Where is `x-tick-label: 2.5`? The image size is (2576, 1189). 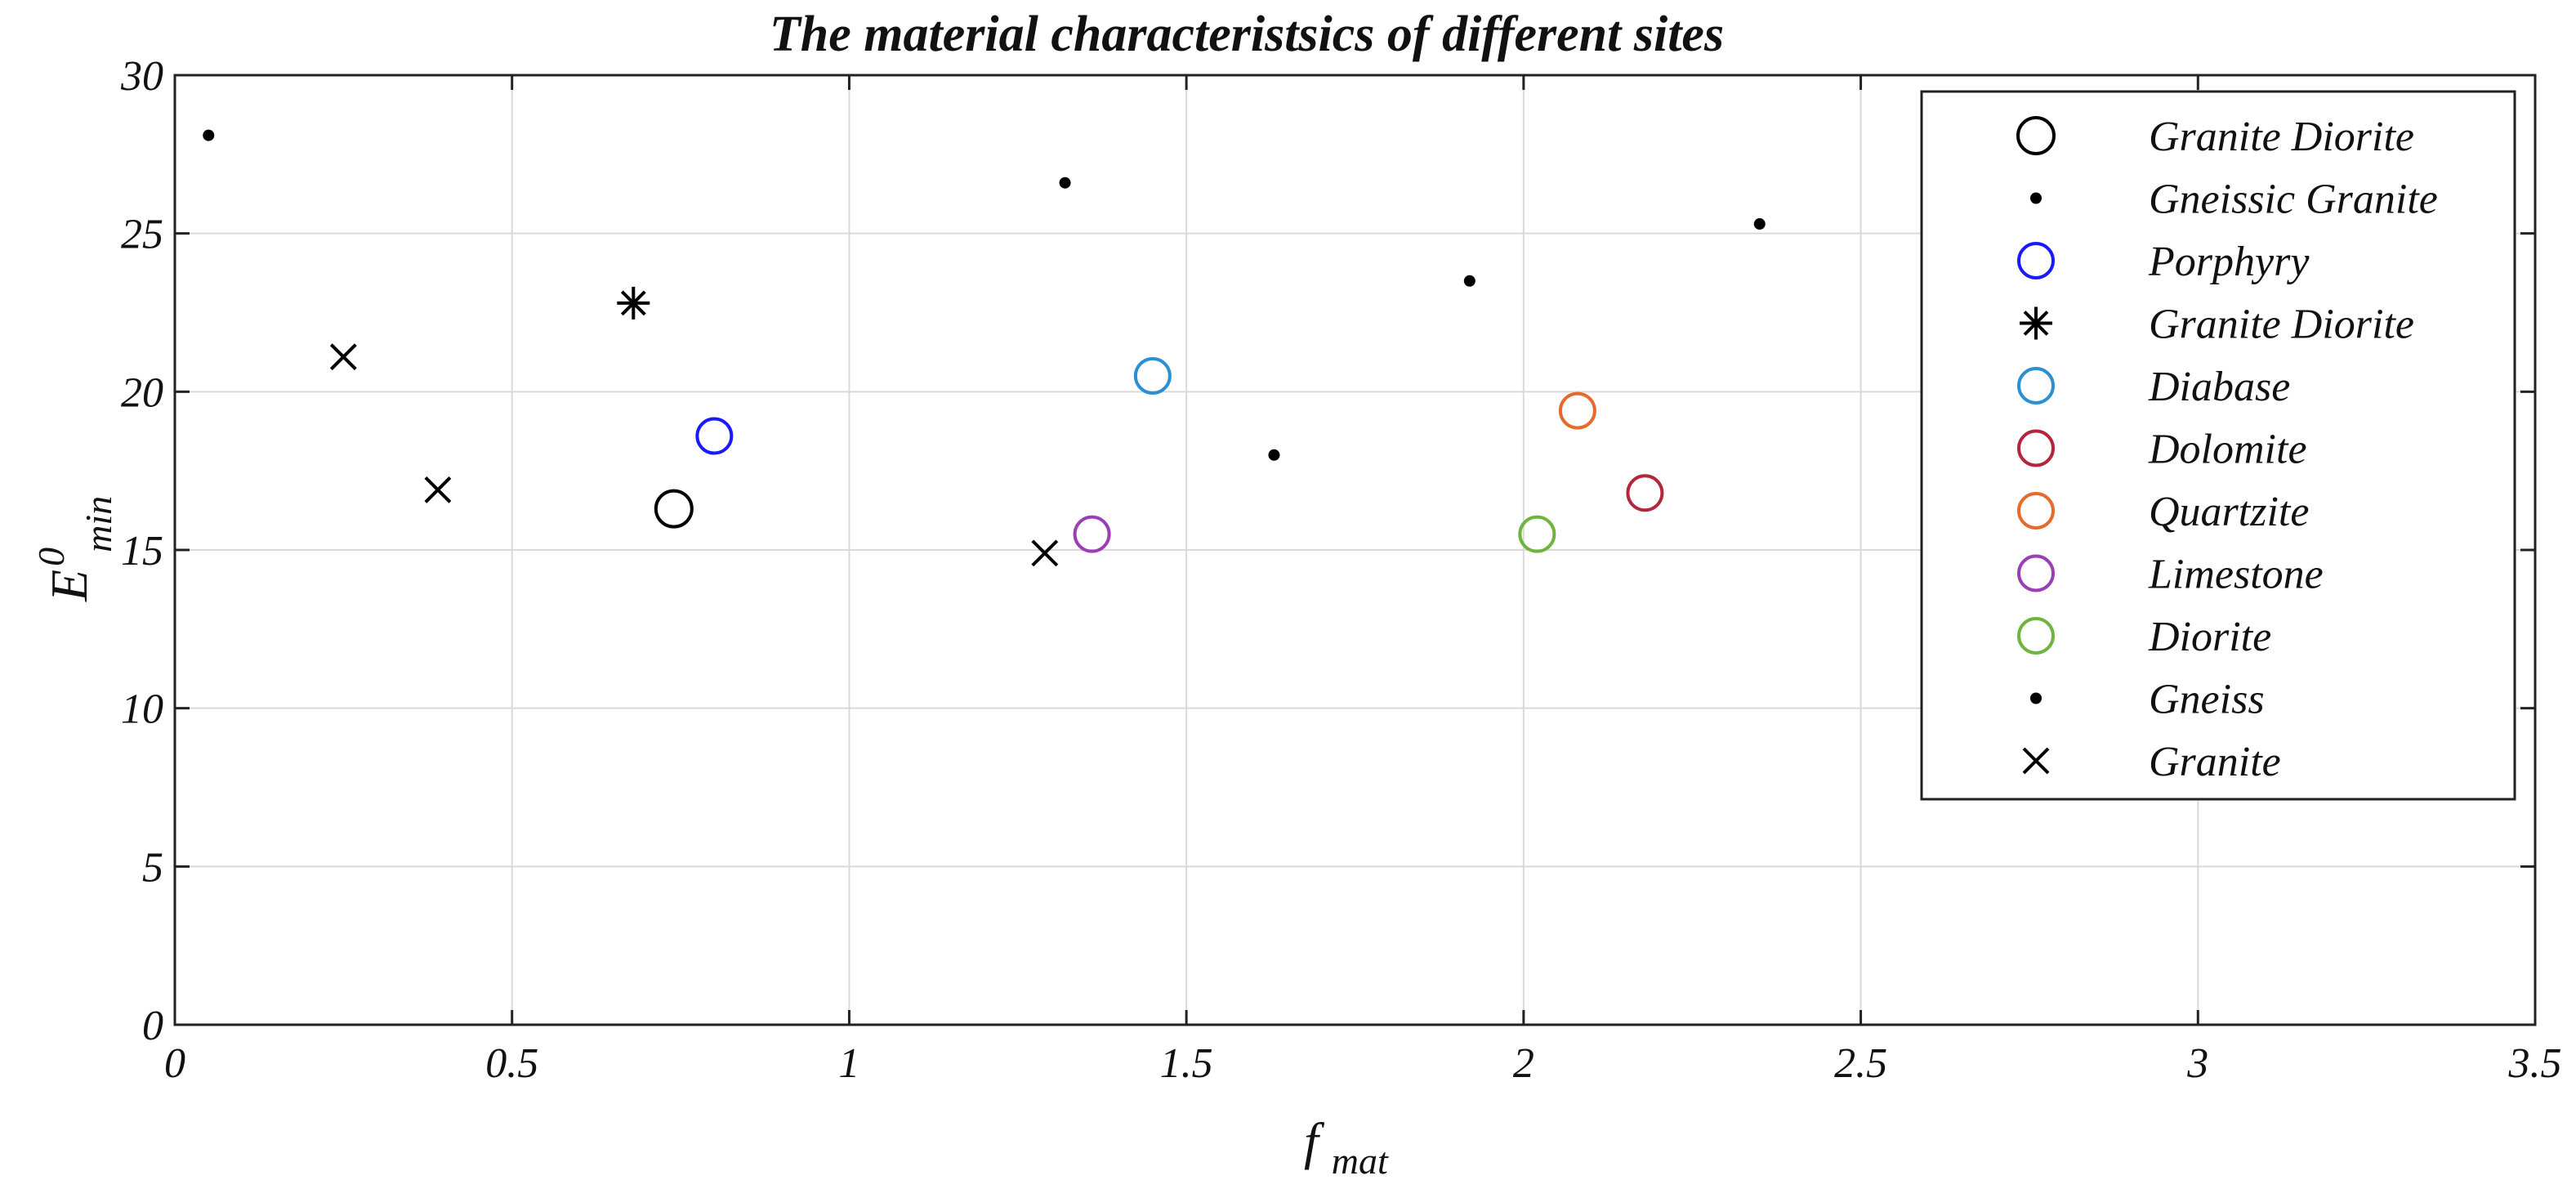
x-tick-label: 2.5 is located at coordinates (1860, 1063).